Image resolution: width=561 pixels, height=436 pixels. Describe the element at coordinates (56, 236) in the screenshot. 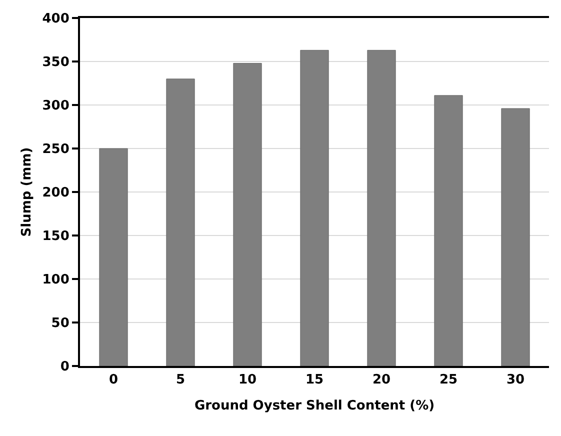

I see `y-tick-label: 150` at that location.